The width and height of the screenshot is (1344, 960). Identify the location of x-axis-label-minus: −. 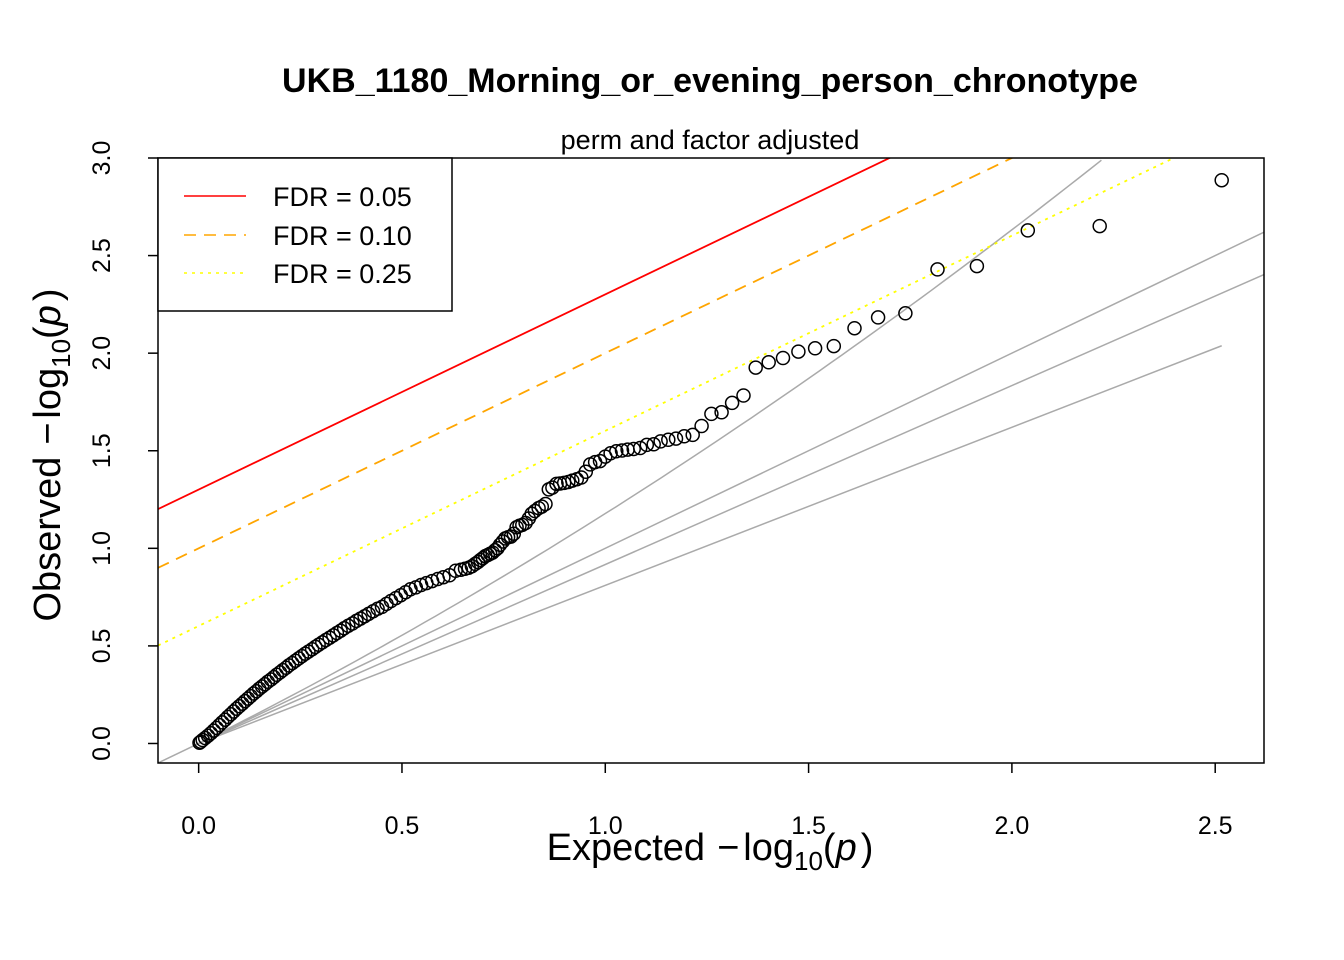
(728, 848).